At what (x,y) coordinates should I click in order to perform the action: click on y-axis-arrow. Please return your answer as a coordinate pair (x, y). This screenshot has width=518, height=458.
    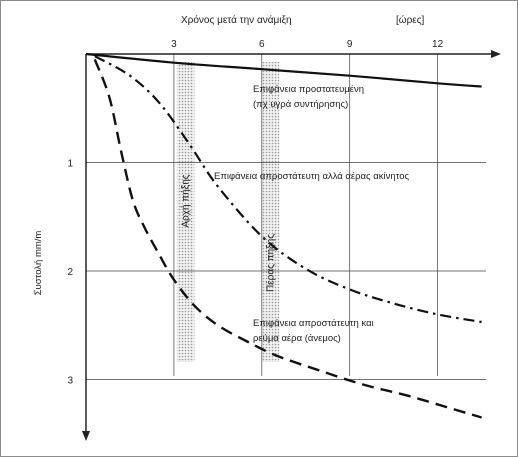
    Looking at the image, I should click on (86, 436).